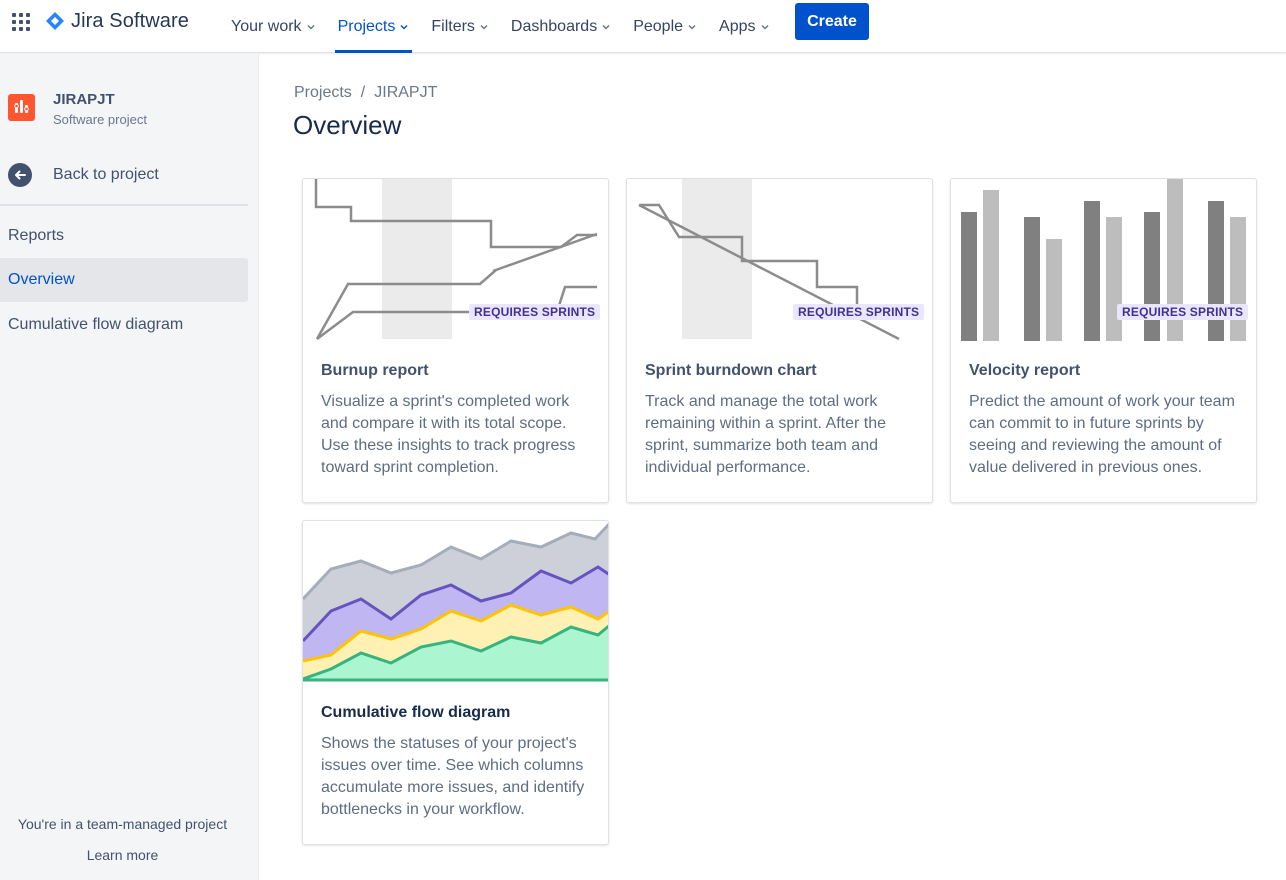 This screenshot has width=1286, height=880. What do you see at coordinates (122, 824) in the screenshot?
I see `team-managed-notice: You're in a team-managed project` at bounding box center [122, 824].